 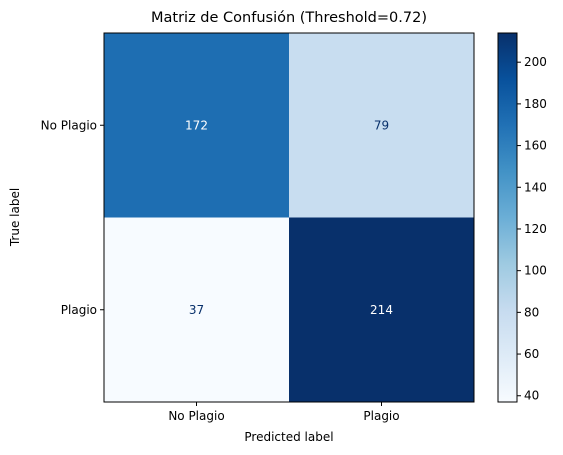 I want to click on cell-value-label: 37, so click(x=196, y=310).